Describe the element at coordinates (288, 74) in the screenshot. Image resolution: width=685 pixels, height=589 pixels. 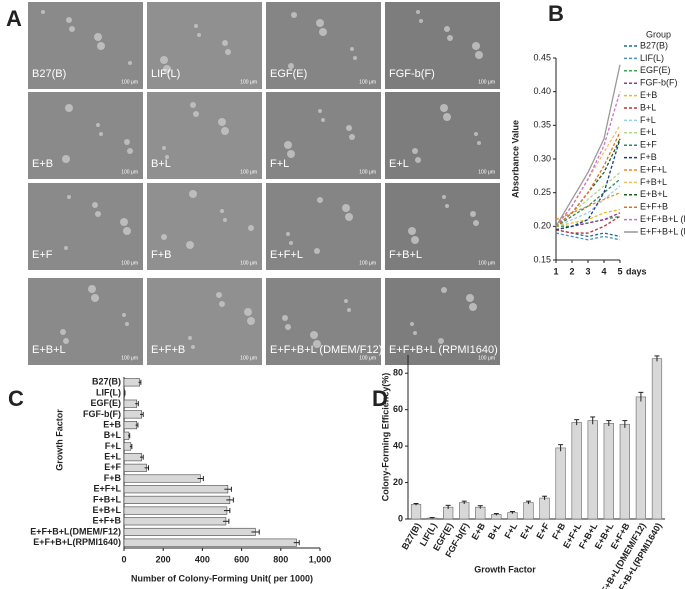
I see `tile-label: EGF(E)` at that location.